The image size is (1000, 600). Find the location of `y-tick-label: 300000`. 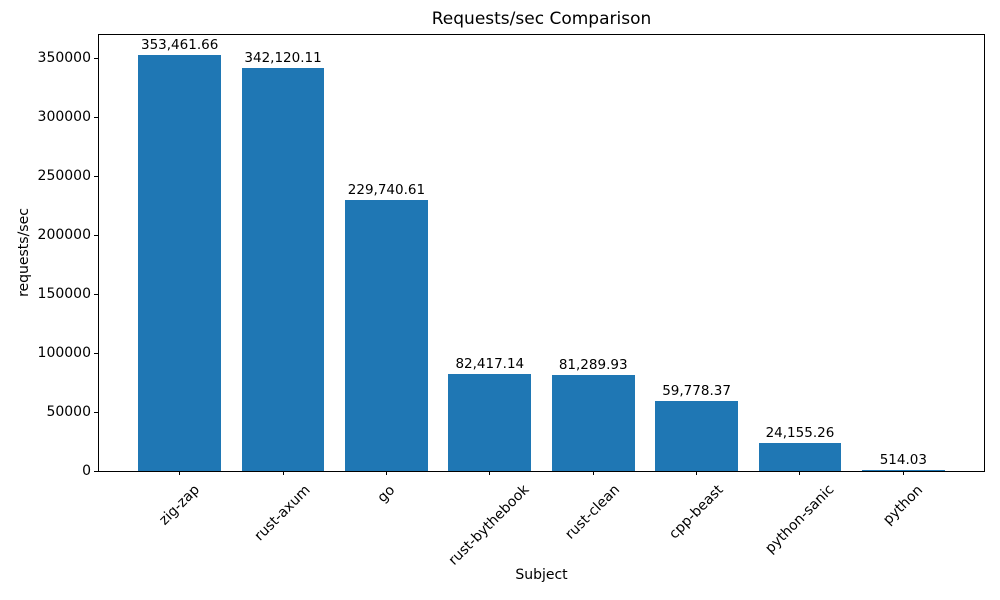

y-tick-label: 300000 is located at coordinates (64, 117).